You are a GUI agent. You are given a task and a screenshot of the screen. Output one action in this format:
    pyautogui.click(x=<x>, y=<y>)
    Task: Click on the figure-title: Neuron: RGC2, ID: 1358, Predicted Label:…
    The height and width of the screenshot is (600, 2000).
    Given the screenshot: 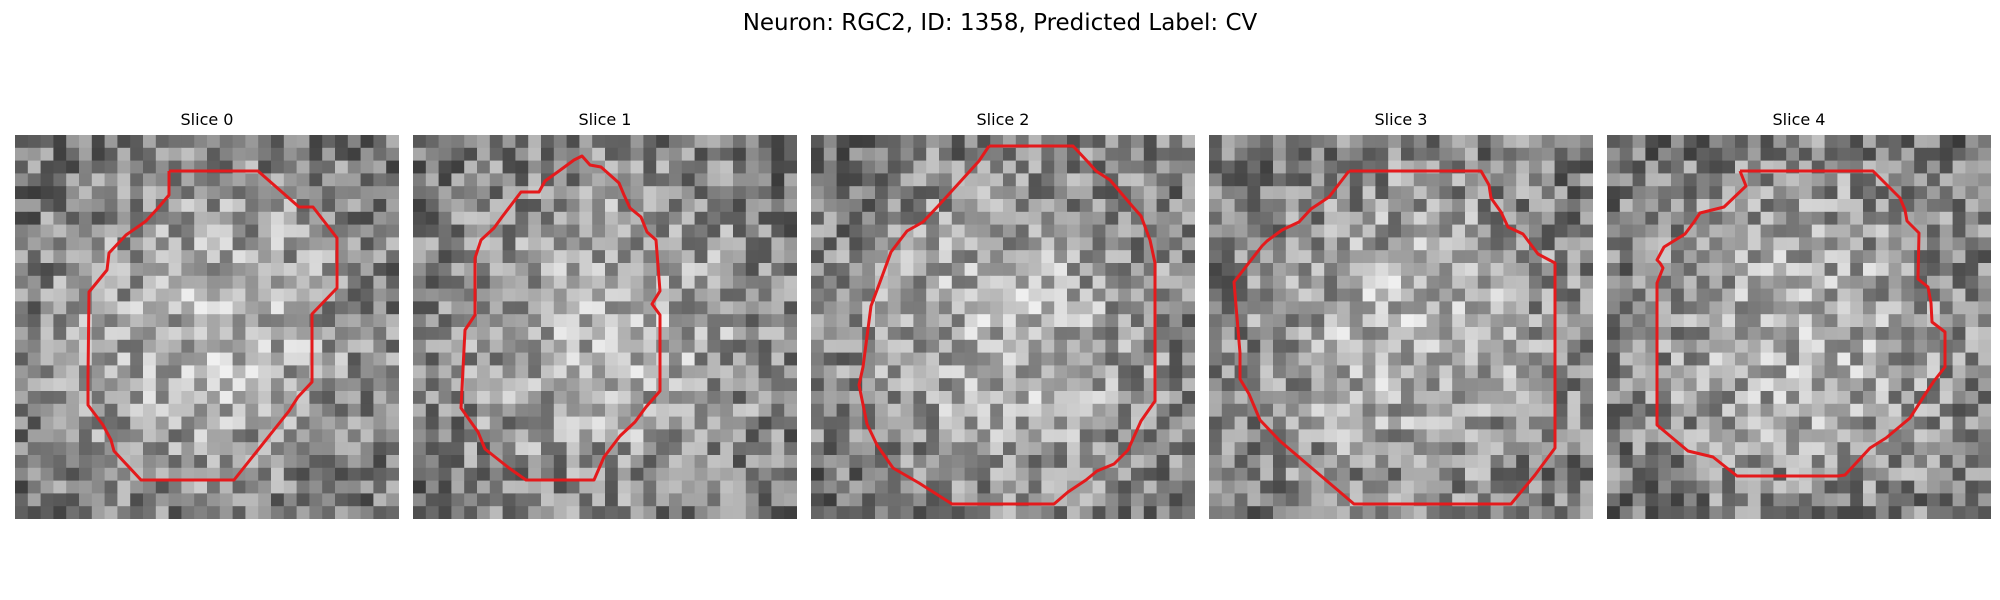 What is the action you would take?
    pyautogui.click(x=1000, y=23)
    